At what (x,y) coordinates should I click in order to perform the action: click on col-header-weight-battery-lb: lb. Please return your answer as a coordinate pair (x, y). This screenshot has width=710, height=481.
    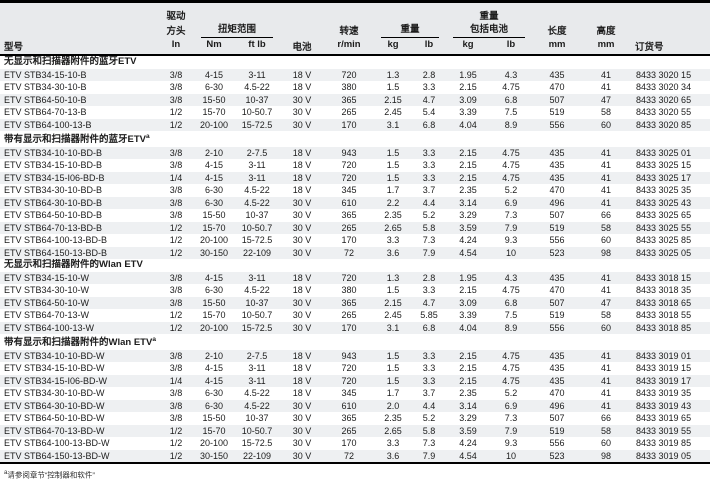
    Looking at the image, I should click on (511, 46).